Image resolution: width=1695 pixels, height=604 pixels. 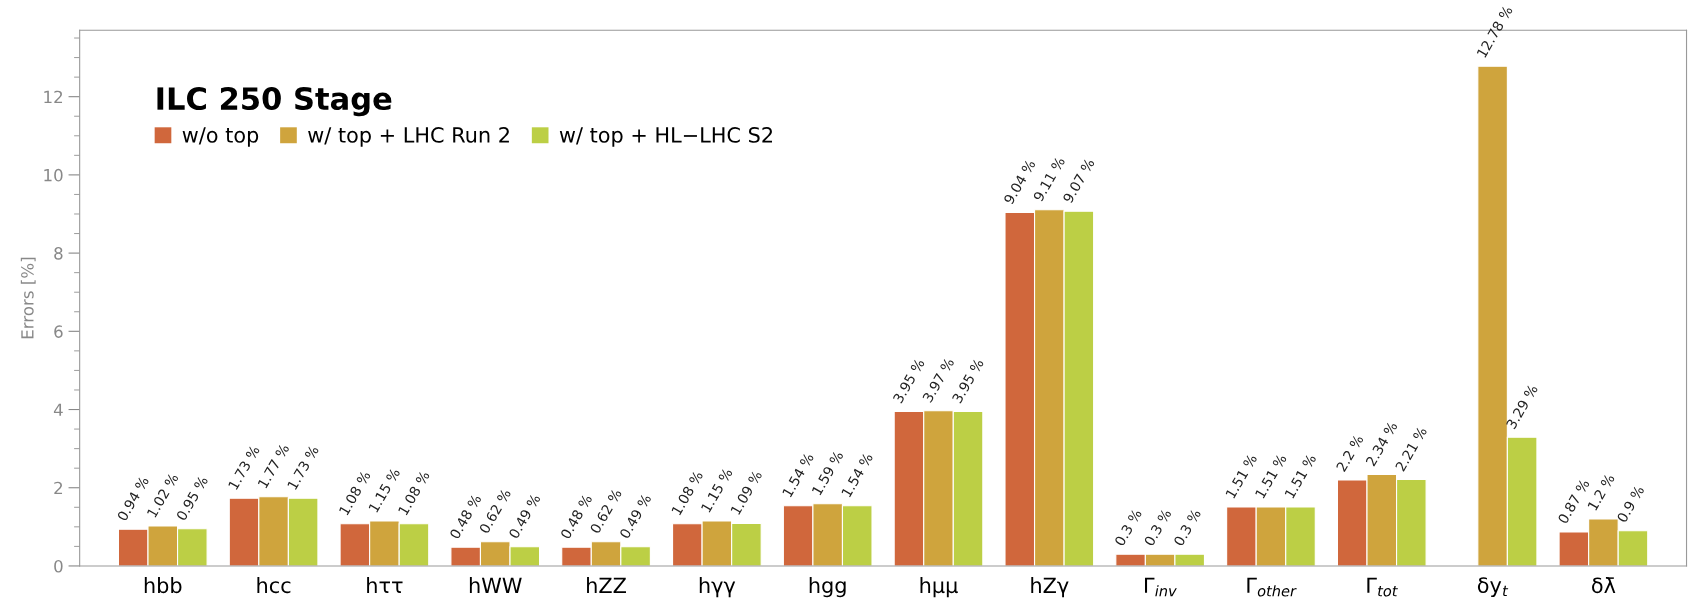 What do you see at coordinates (385, 585) in the screenshot?
I see `x-tick-label: hττ` at bounding box center [385, 585].